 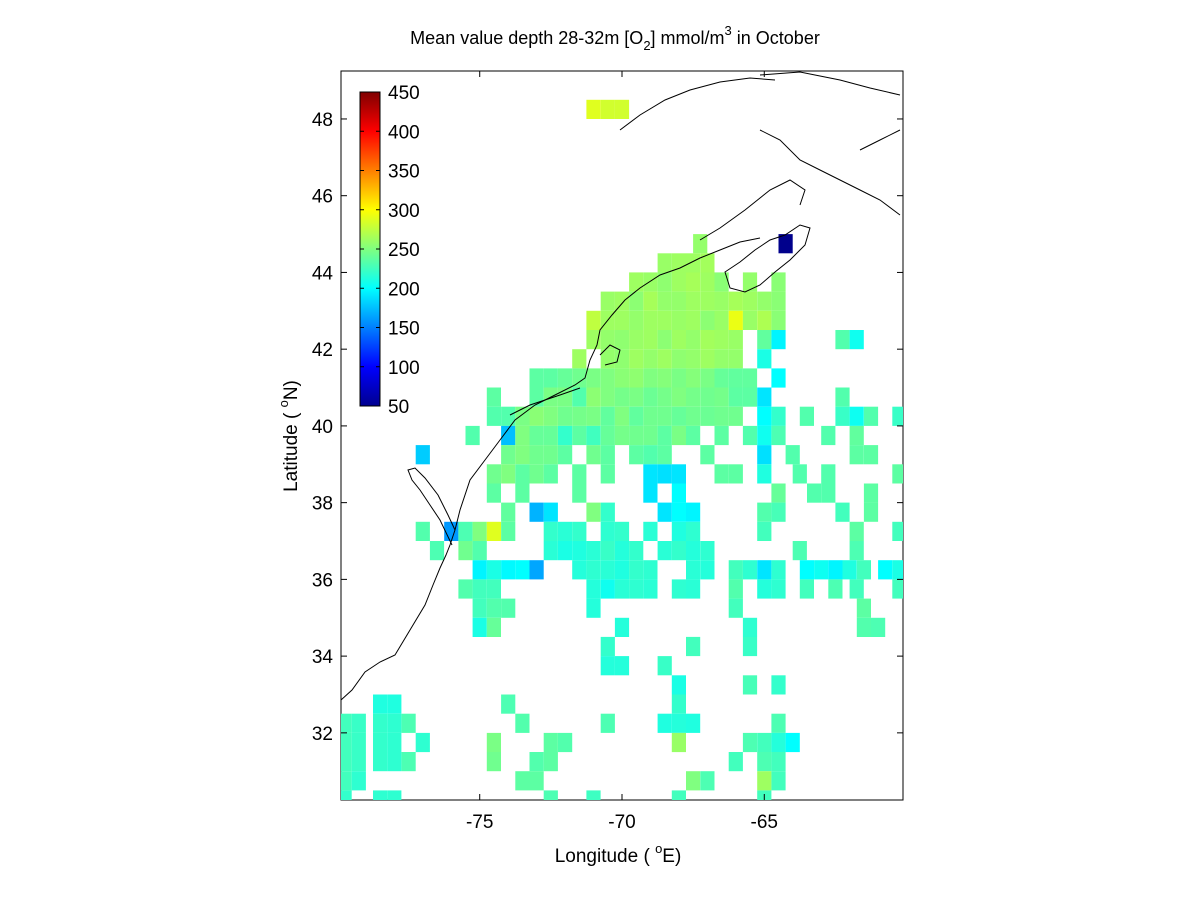 I want to click on colorbar: 50 100 150 200 250 300 350 400 450, so click(x=389, y=250).